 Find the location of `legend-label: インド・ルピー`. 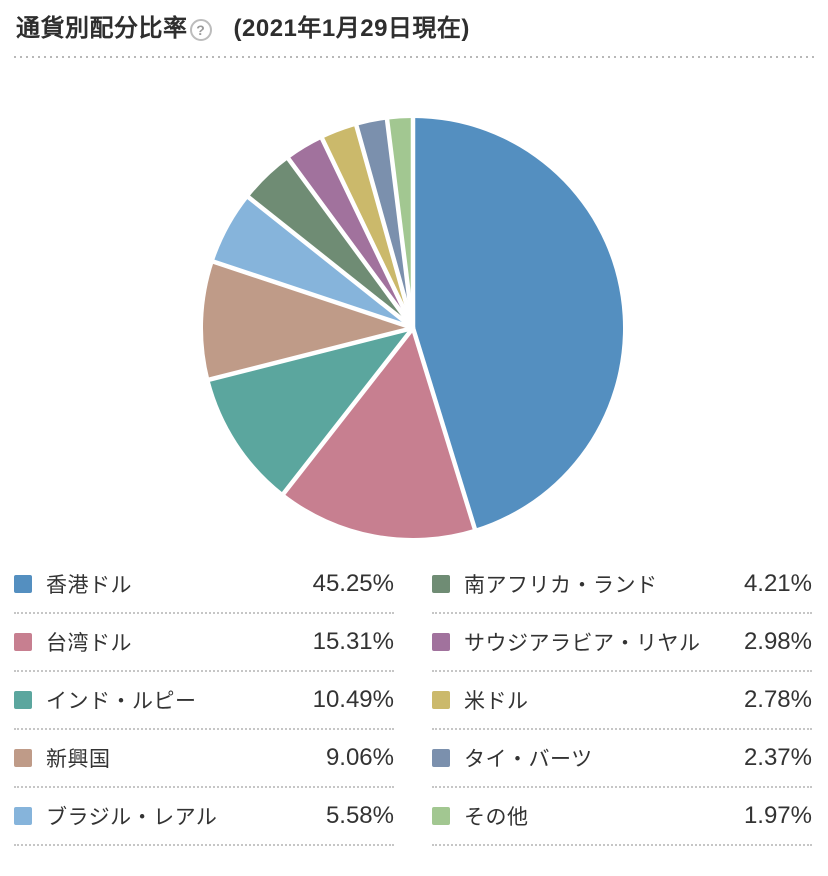

legend-label: インド・ルピー is located at coordinates (121, 701).